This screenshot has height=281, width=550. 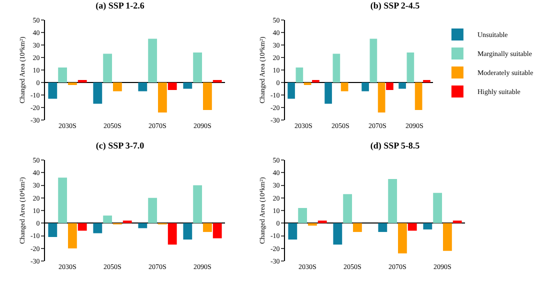 What do you see at coordinates (395, 145) in the screenshot?
I see `chart-title: (d) SSP 5-8.5` at bounding box center [395, 145].